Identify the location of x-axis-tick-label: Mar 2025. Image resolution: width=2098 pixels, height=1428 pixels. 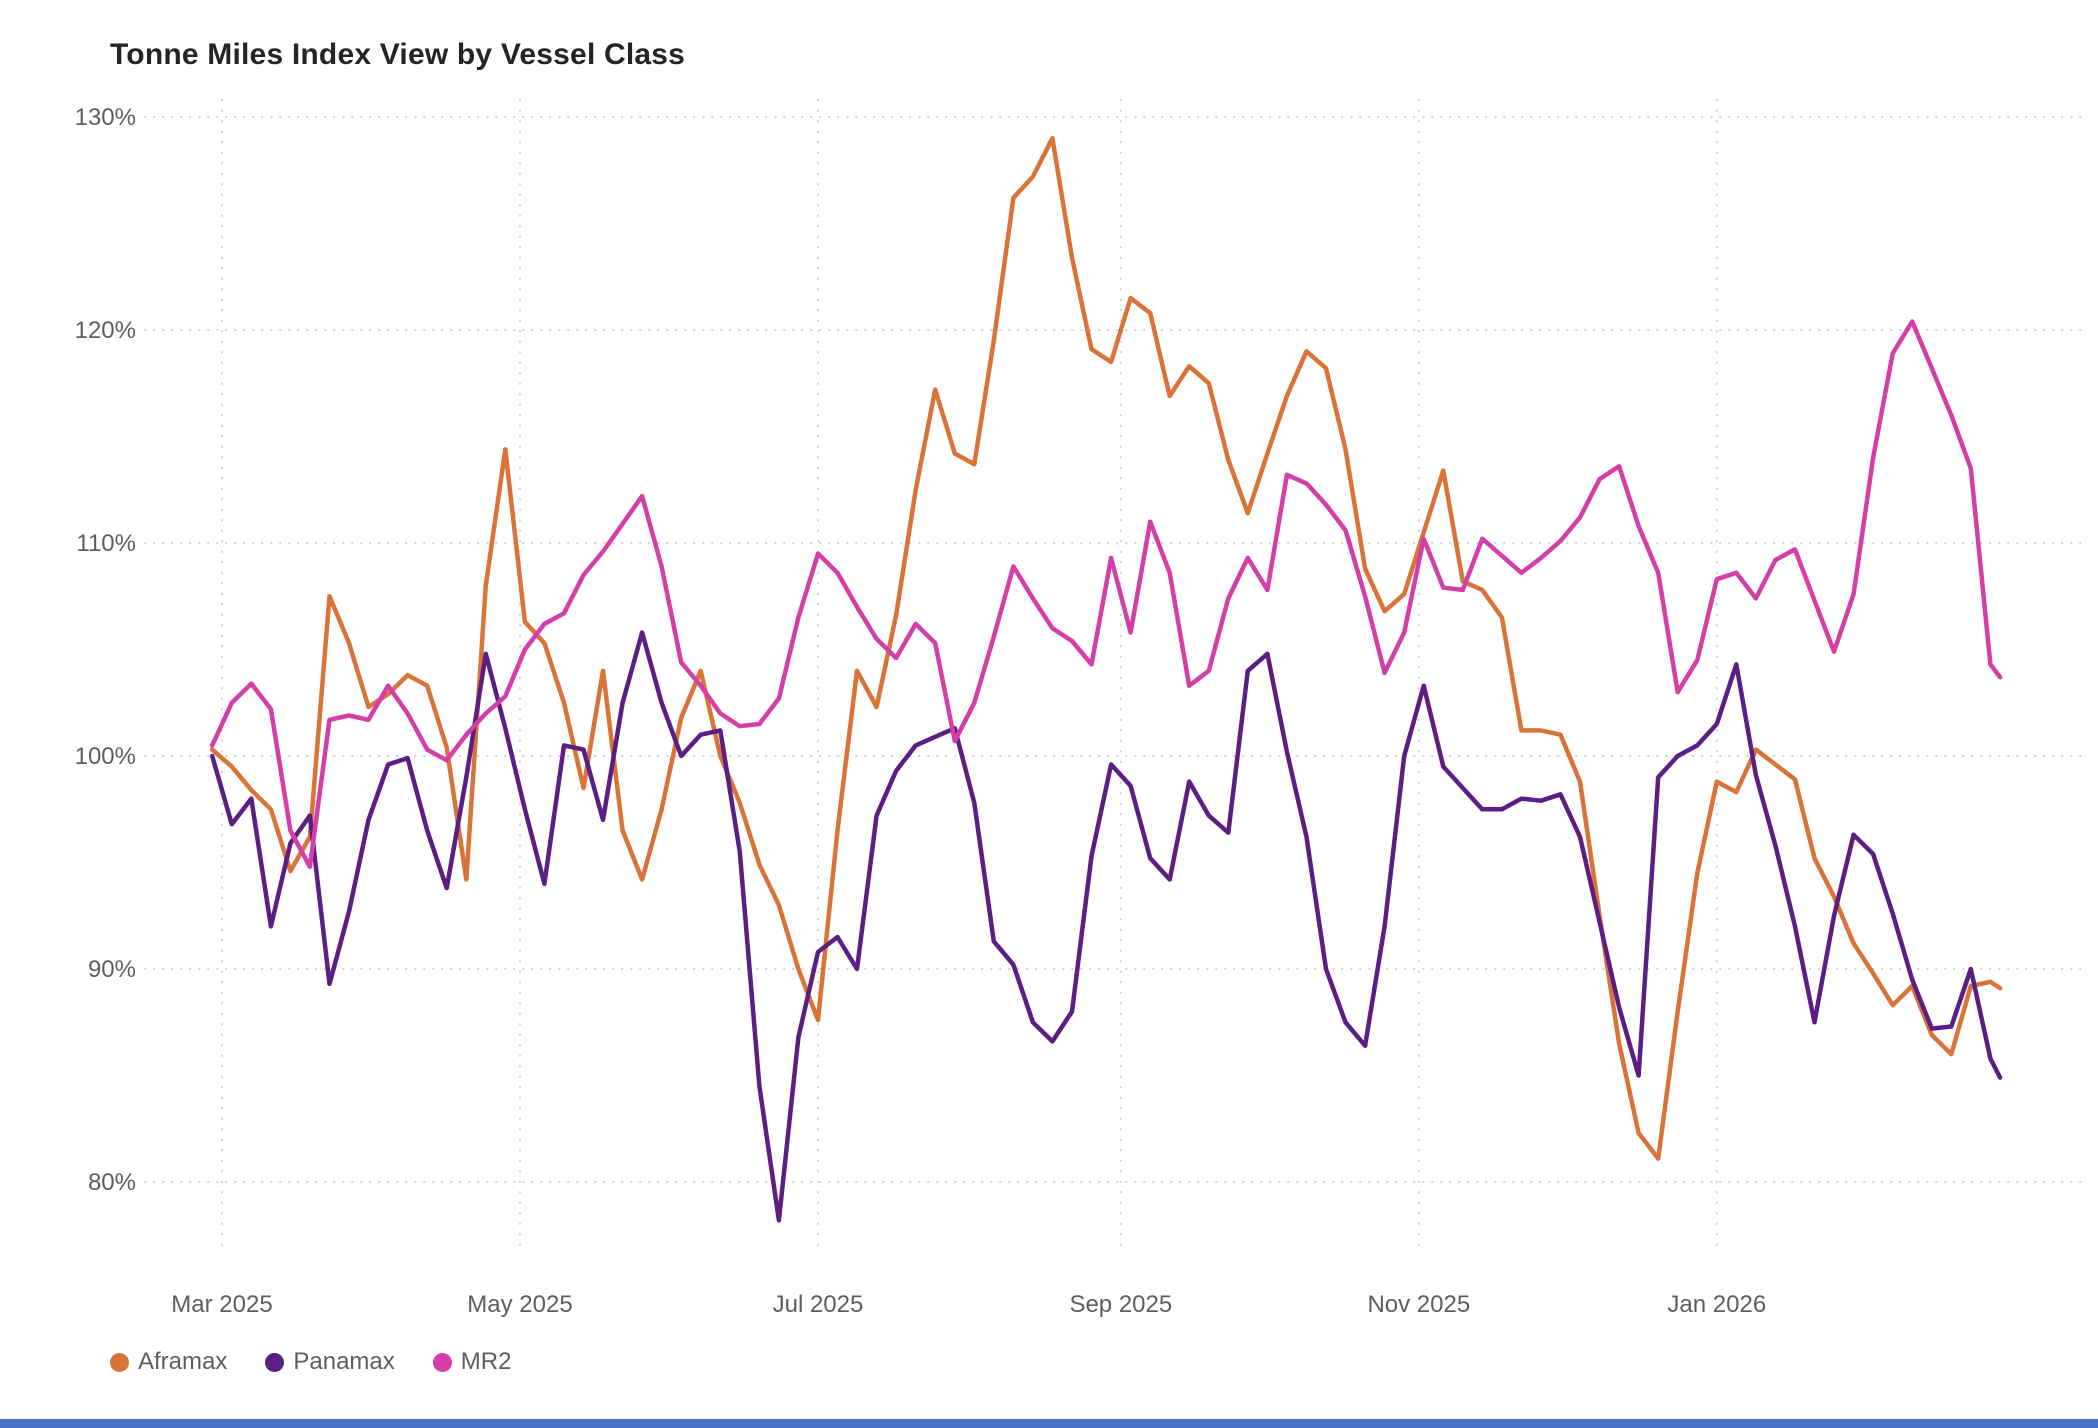
(221, 1304).